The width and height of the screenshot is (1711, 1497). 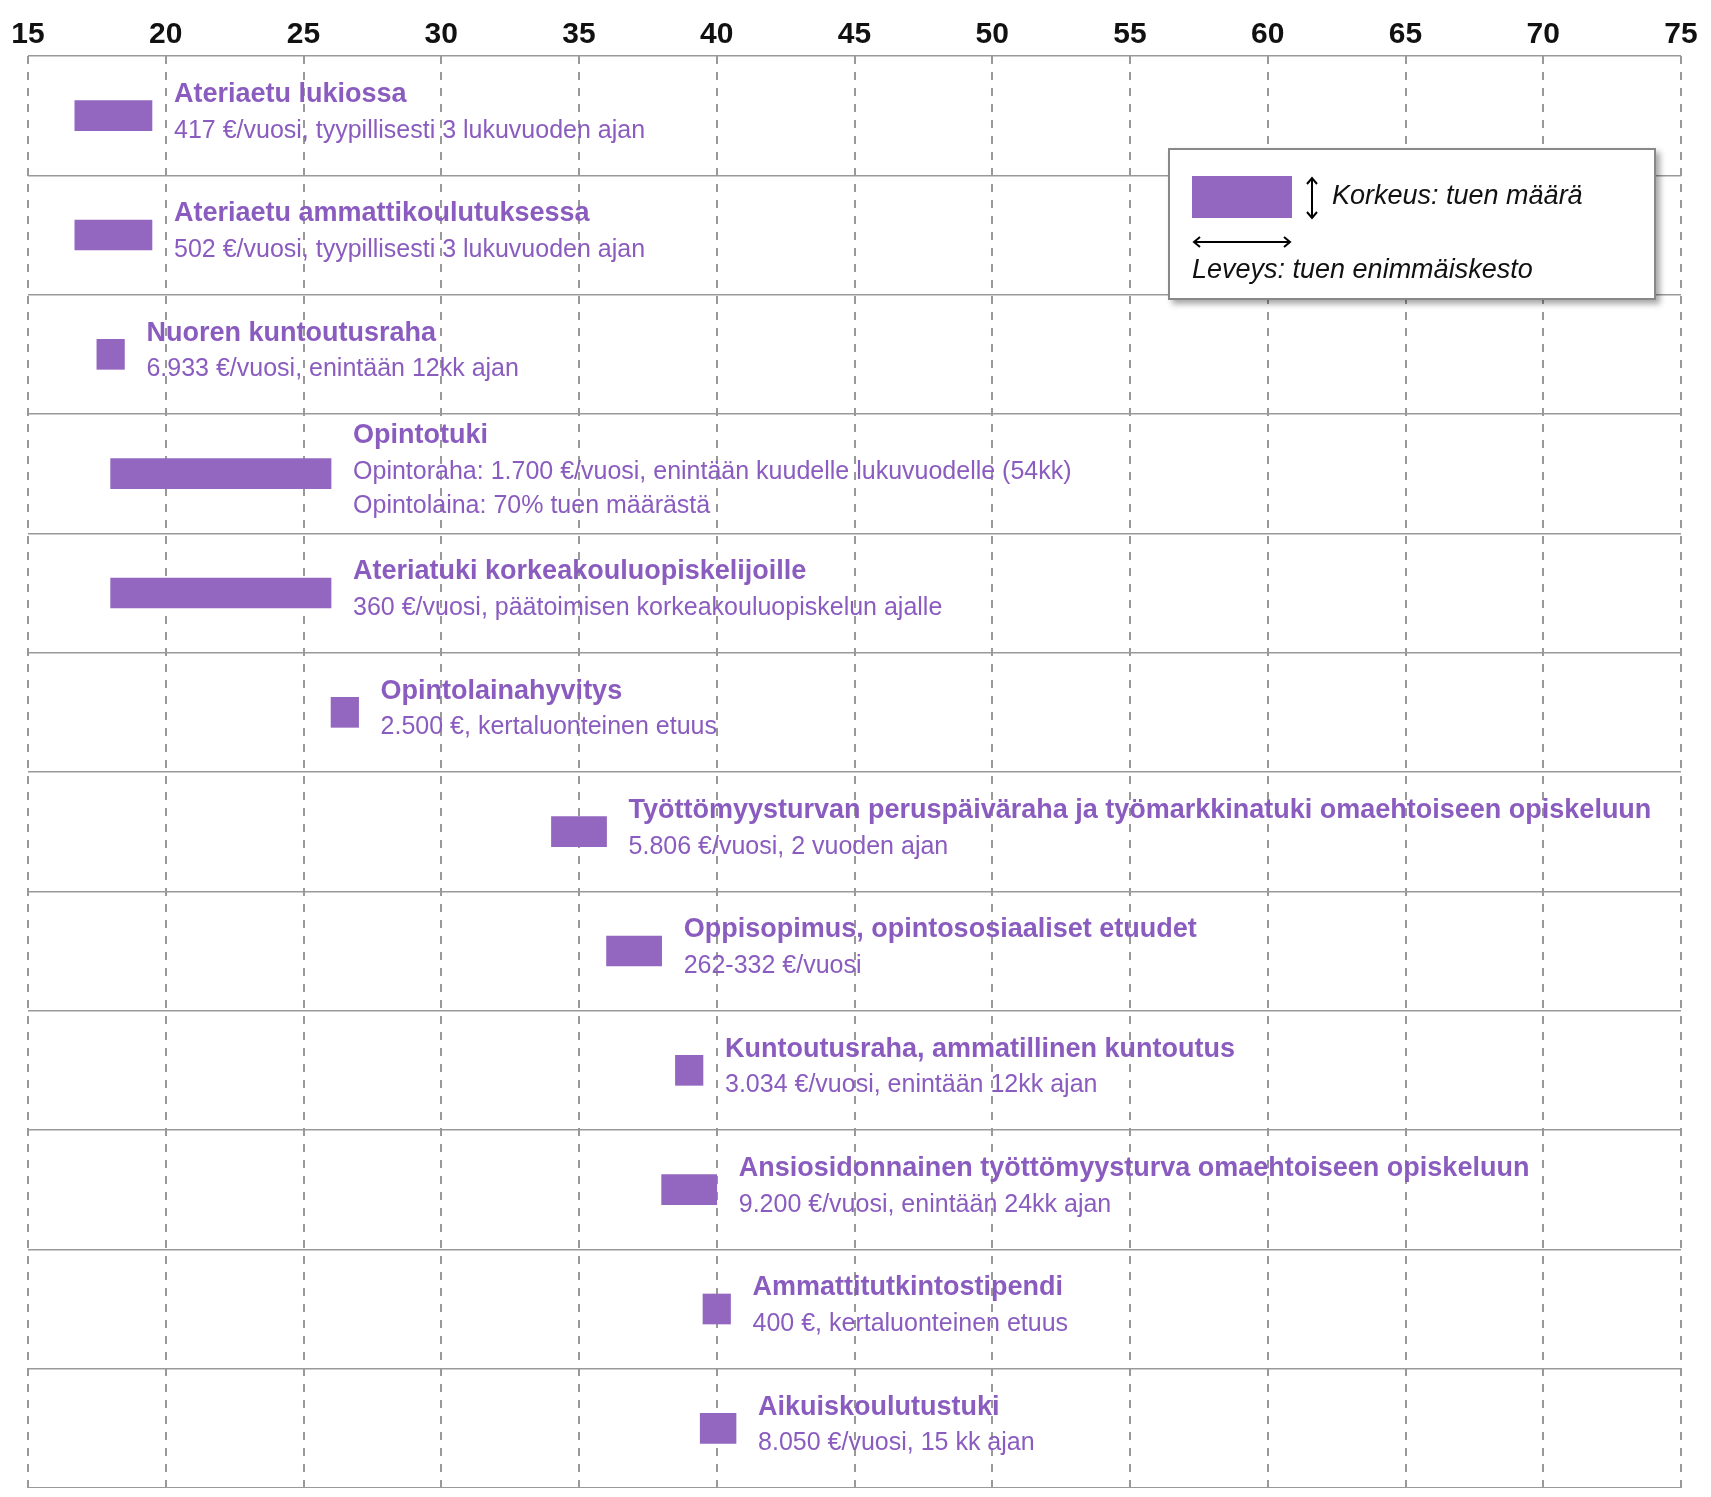 What do you see at coordinates (1268, 33) in the screenshot?
I see `x-tick-label: 60` at bounding box center [1268, 33].